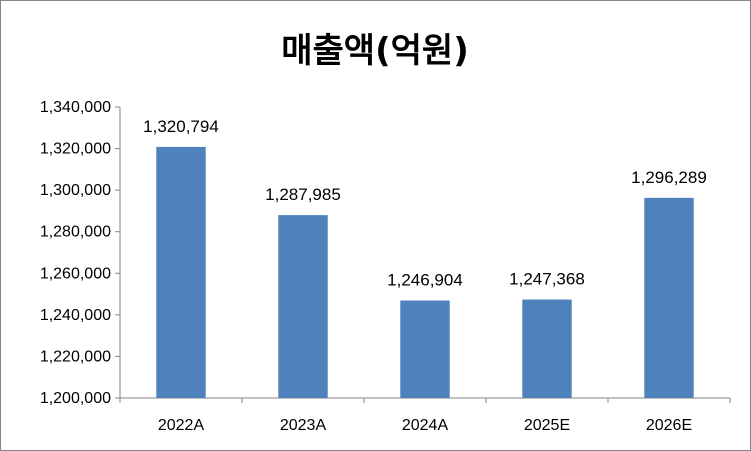  What do you see at coordinates (547, 279) in the screenshot?
I see `data-label: 1,247,368` at bounding box center [547, 279].